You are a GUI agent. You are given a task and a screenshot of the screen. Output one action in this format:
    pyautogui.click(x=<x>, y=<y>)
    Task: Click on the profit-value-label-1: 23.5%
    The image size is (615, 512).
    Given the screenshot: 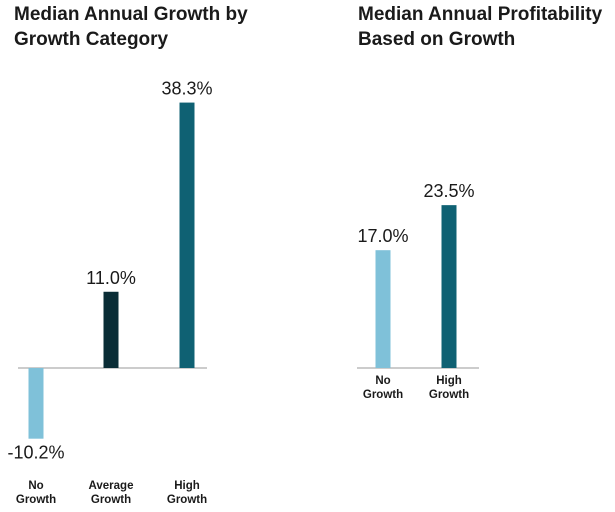 What is the action you would take?
    pyautogui.click(x=448, y=191)
    